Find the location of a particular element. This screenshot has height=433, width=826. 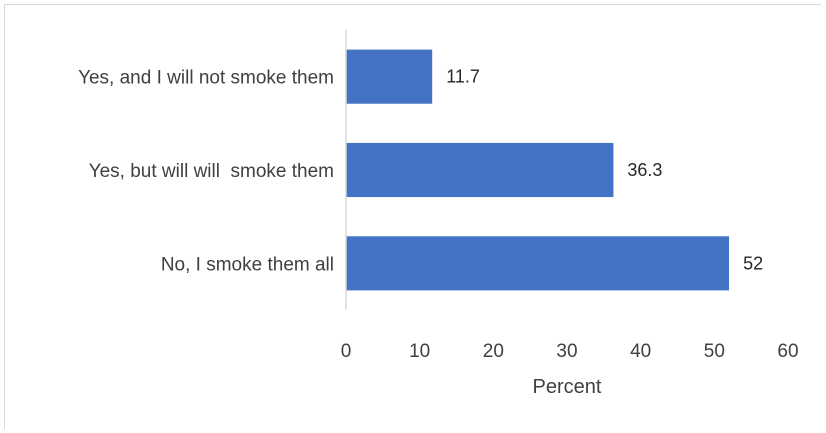

data-label-2: 52 is located at coordinates (753, 263).